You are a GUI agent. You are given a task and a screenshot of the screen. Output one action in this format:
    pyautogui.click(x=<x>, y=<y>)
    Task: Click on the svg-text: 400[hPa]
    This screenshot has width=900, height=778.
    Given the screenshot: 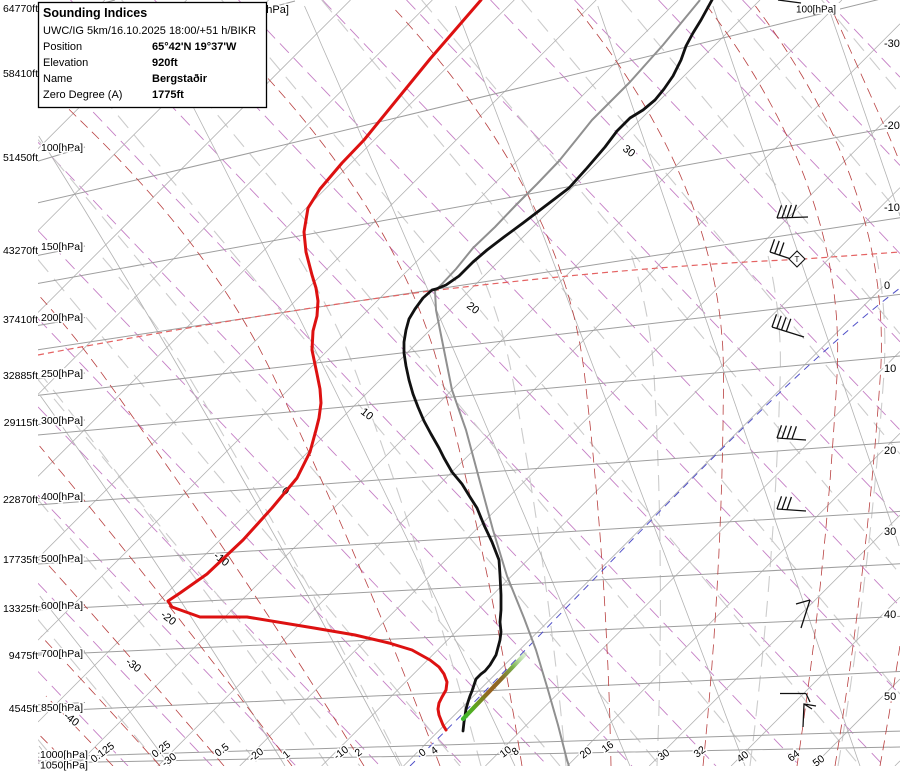 What is the action you would take?
    pyautogui.click(x=62, y=497)
    